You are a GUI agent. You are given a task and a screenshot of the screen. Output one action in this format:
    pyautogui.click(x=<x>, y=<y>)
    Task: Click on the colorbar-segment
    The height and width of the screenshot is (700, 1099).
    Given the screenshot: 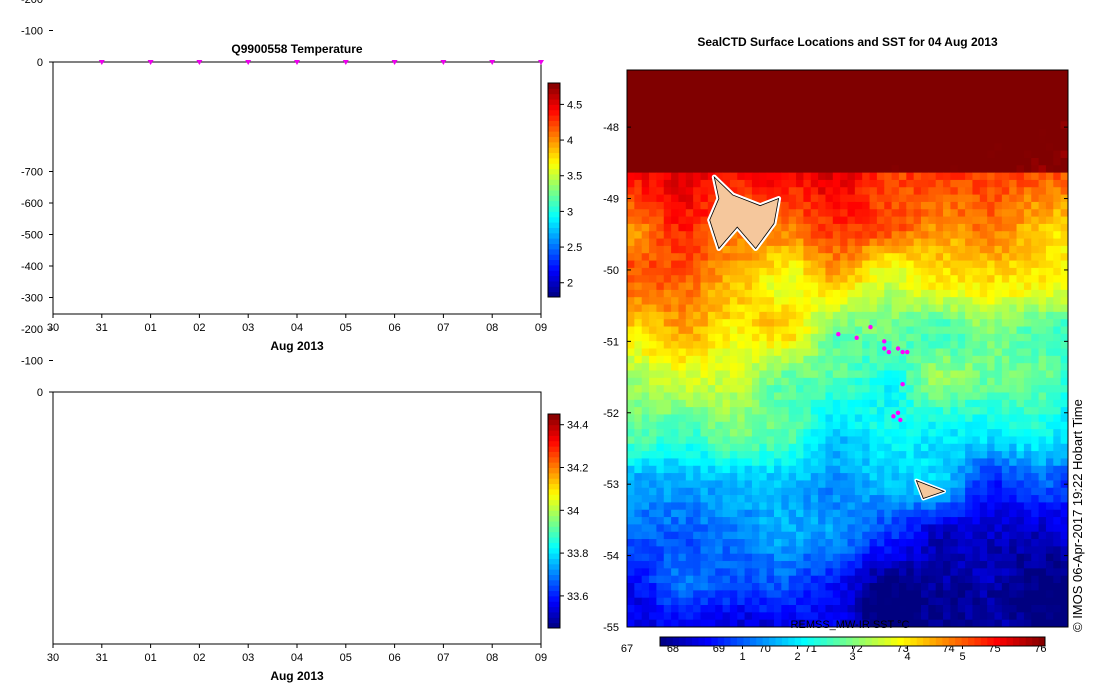 What is the action you would take?
    pyautogui.click(x=554, y=540)
    